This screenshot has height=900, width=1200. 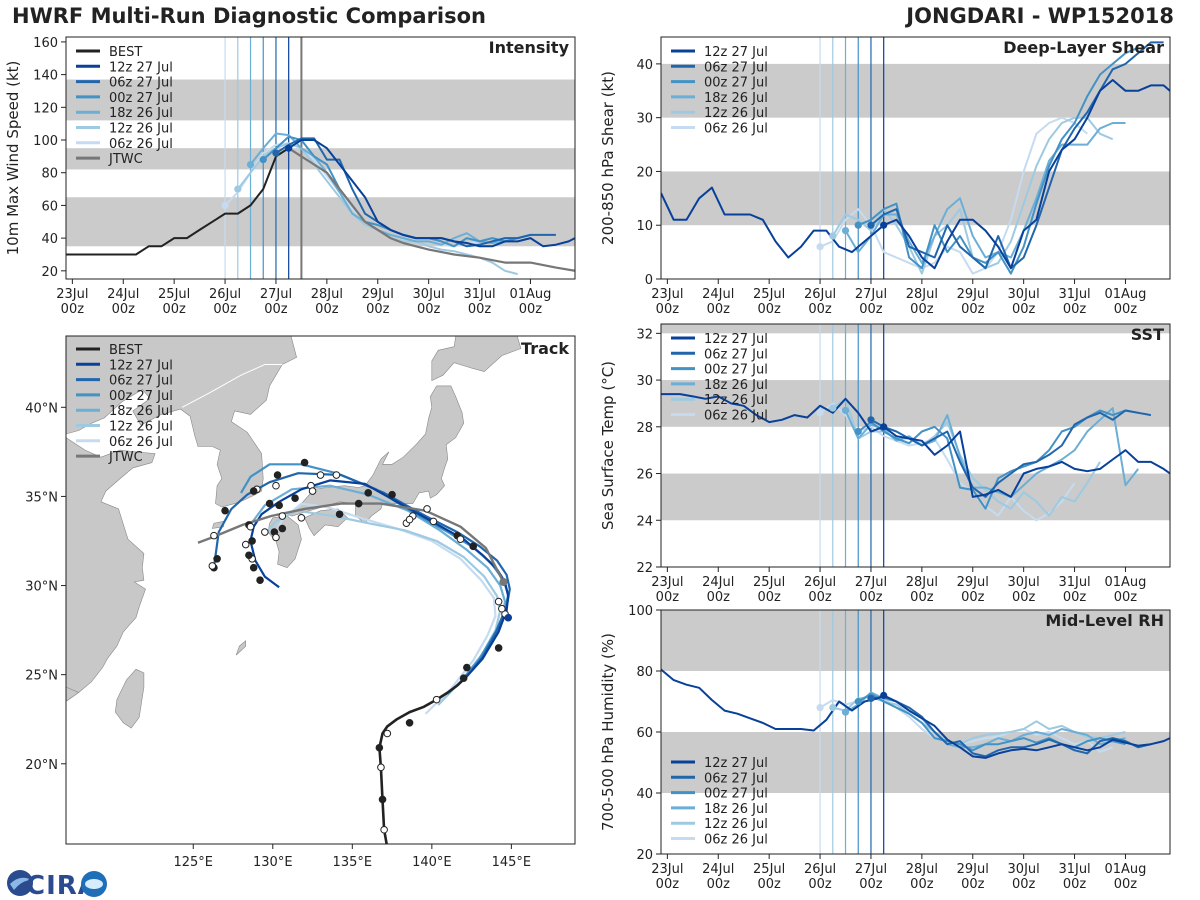 I want to click on track-ytick-label: 40°N, so click(x=41, y=408).